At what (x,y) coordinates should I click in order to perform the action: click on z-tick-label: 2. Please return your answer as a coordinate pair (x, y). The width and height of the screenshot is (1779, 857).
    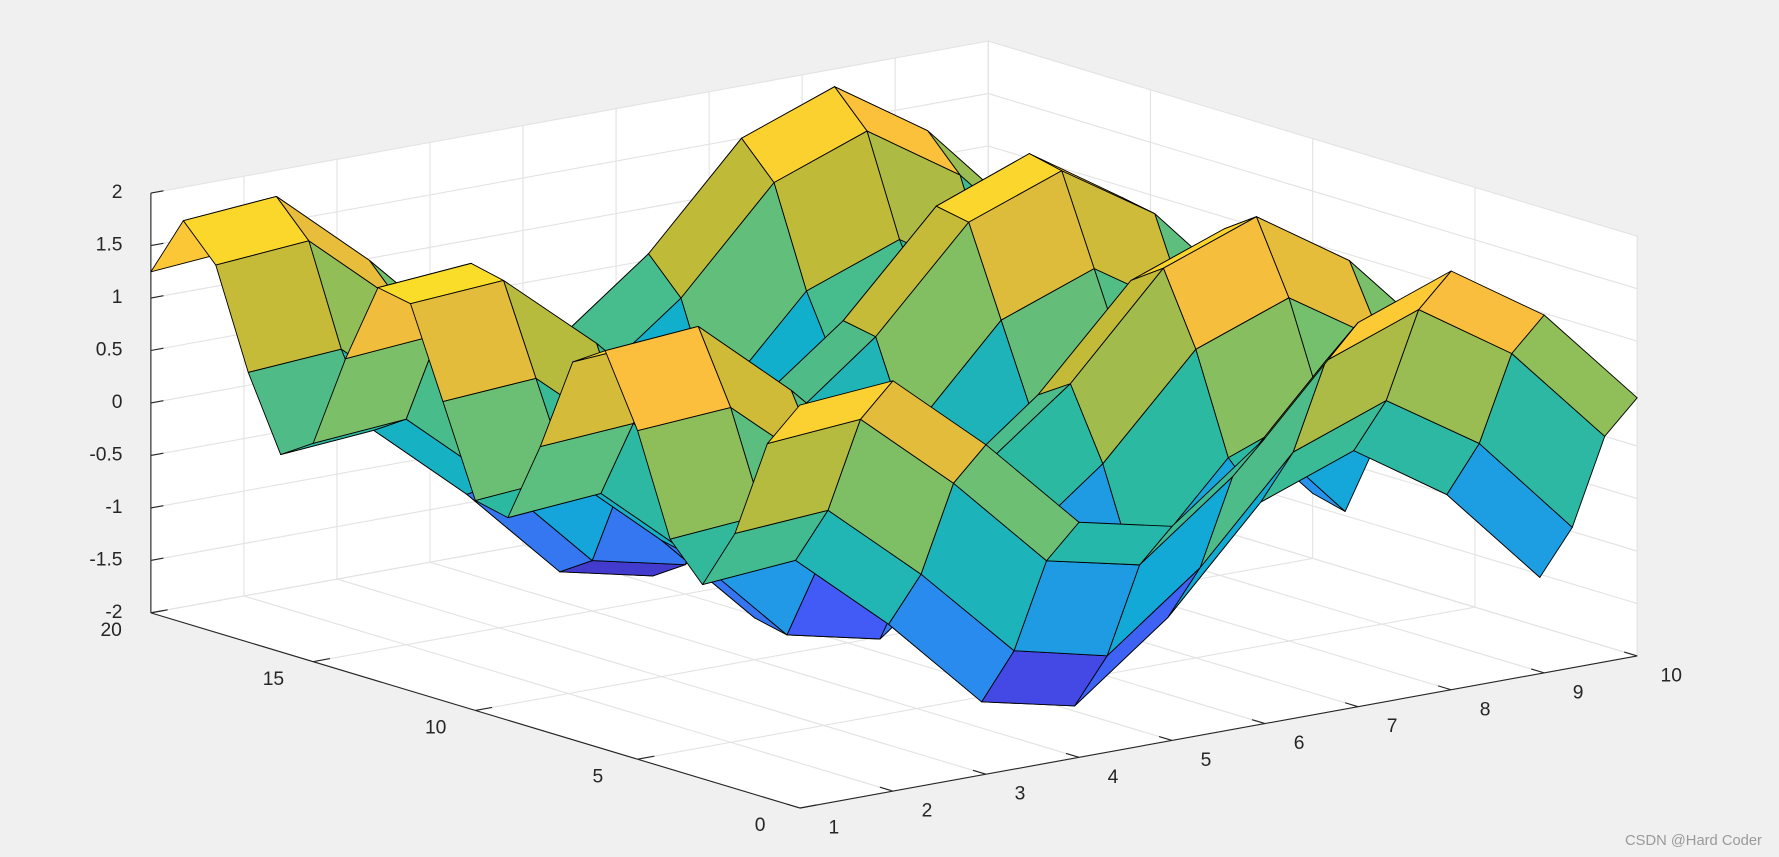
    Looking at the image, I should click on (117, 192).